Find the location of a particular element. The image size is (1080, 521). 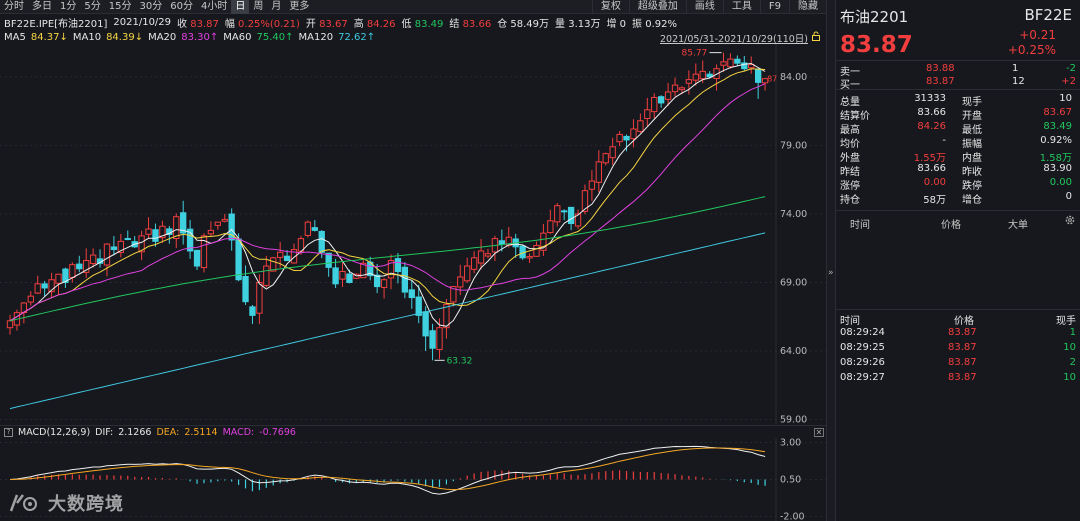

stat-label: 持仓 is located at coordinates (850, 200).